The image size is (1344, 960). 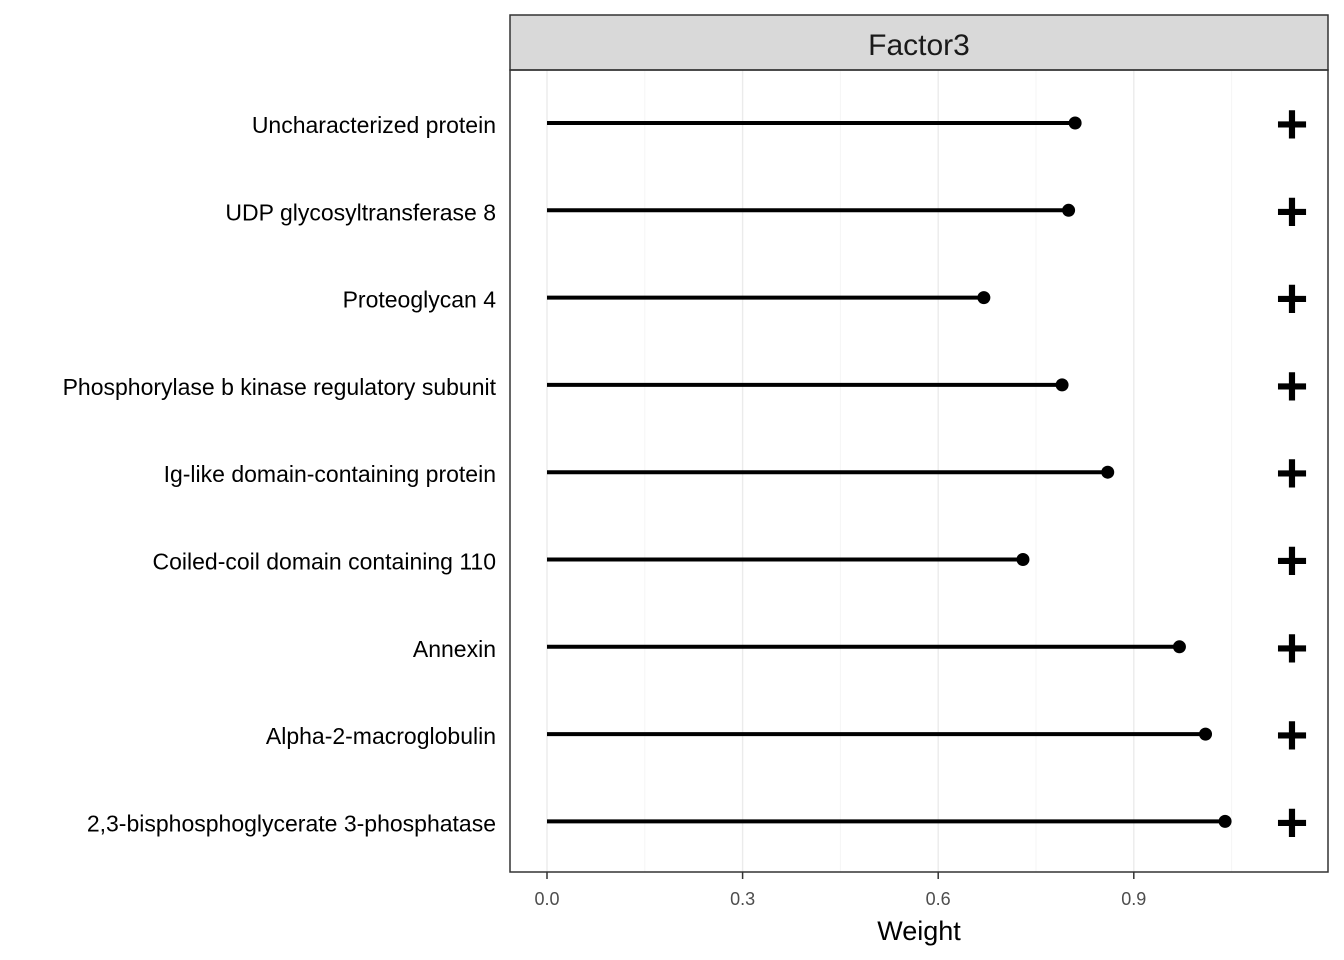 What do you see at coordinates (919, 45) in the screenshot?
I see `facet-strip-label: Factor3` at bounding box center [919, 45].